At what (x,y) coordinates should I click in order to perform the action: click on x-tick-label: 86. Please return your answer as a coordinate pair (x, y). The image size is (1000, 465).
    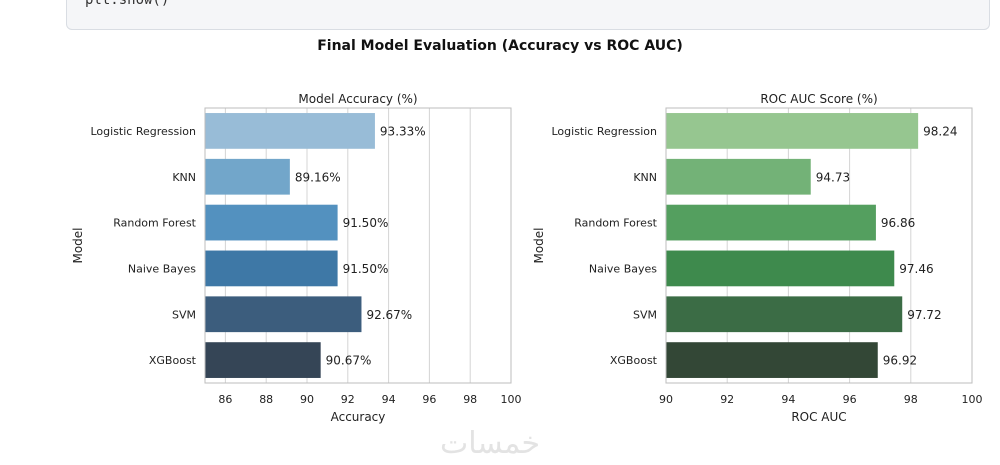
    Looking at the image, I should click on (225, 399).